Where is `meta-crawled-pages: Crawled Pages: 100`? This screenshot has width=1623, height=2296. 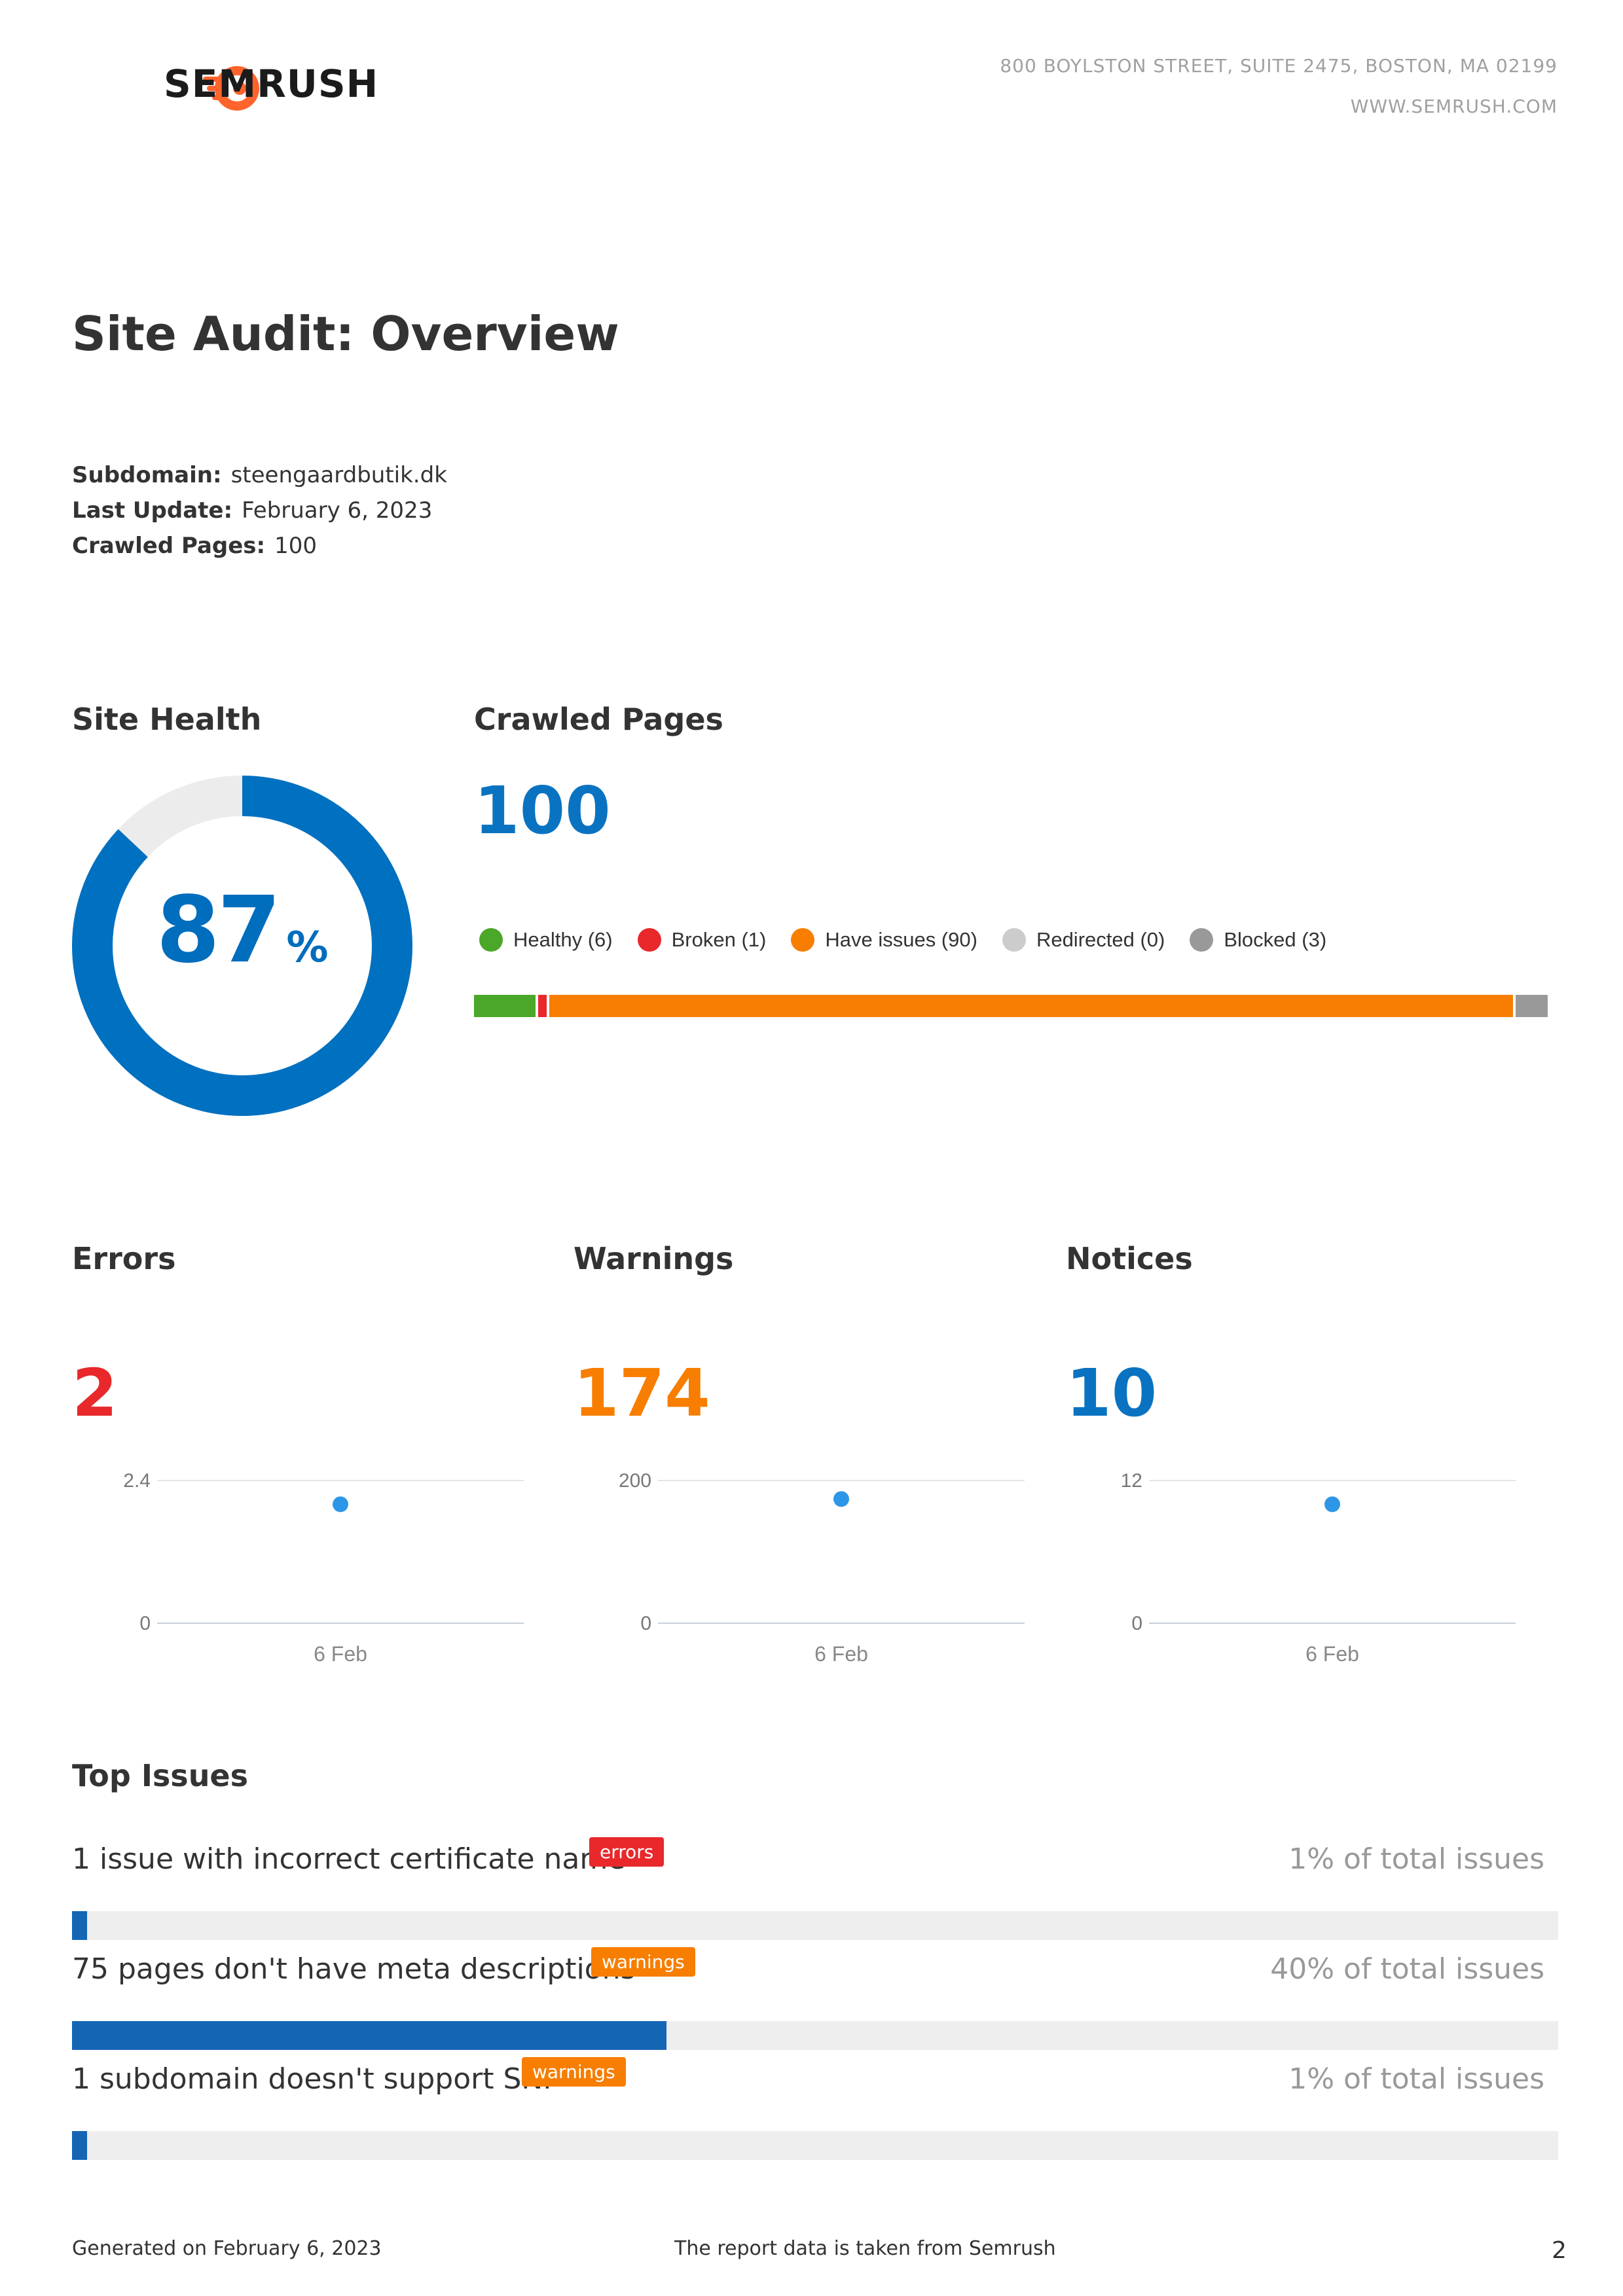 meta-crawled-pages: Crawled Pages: 100 is located at coordinates (194, 546).